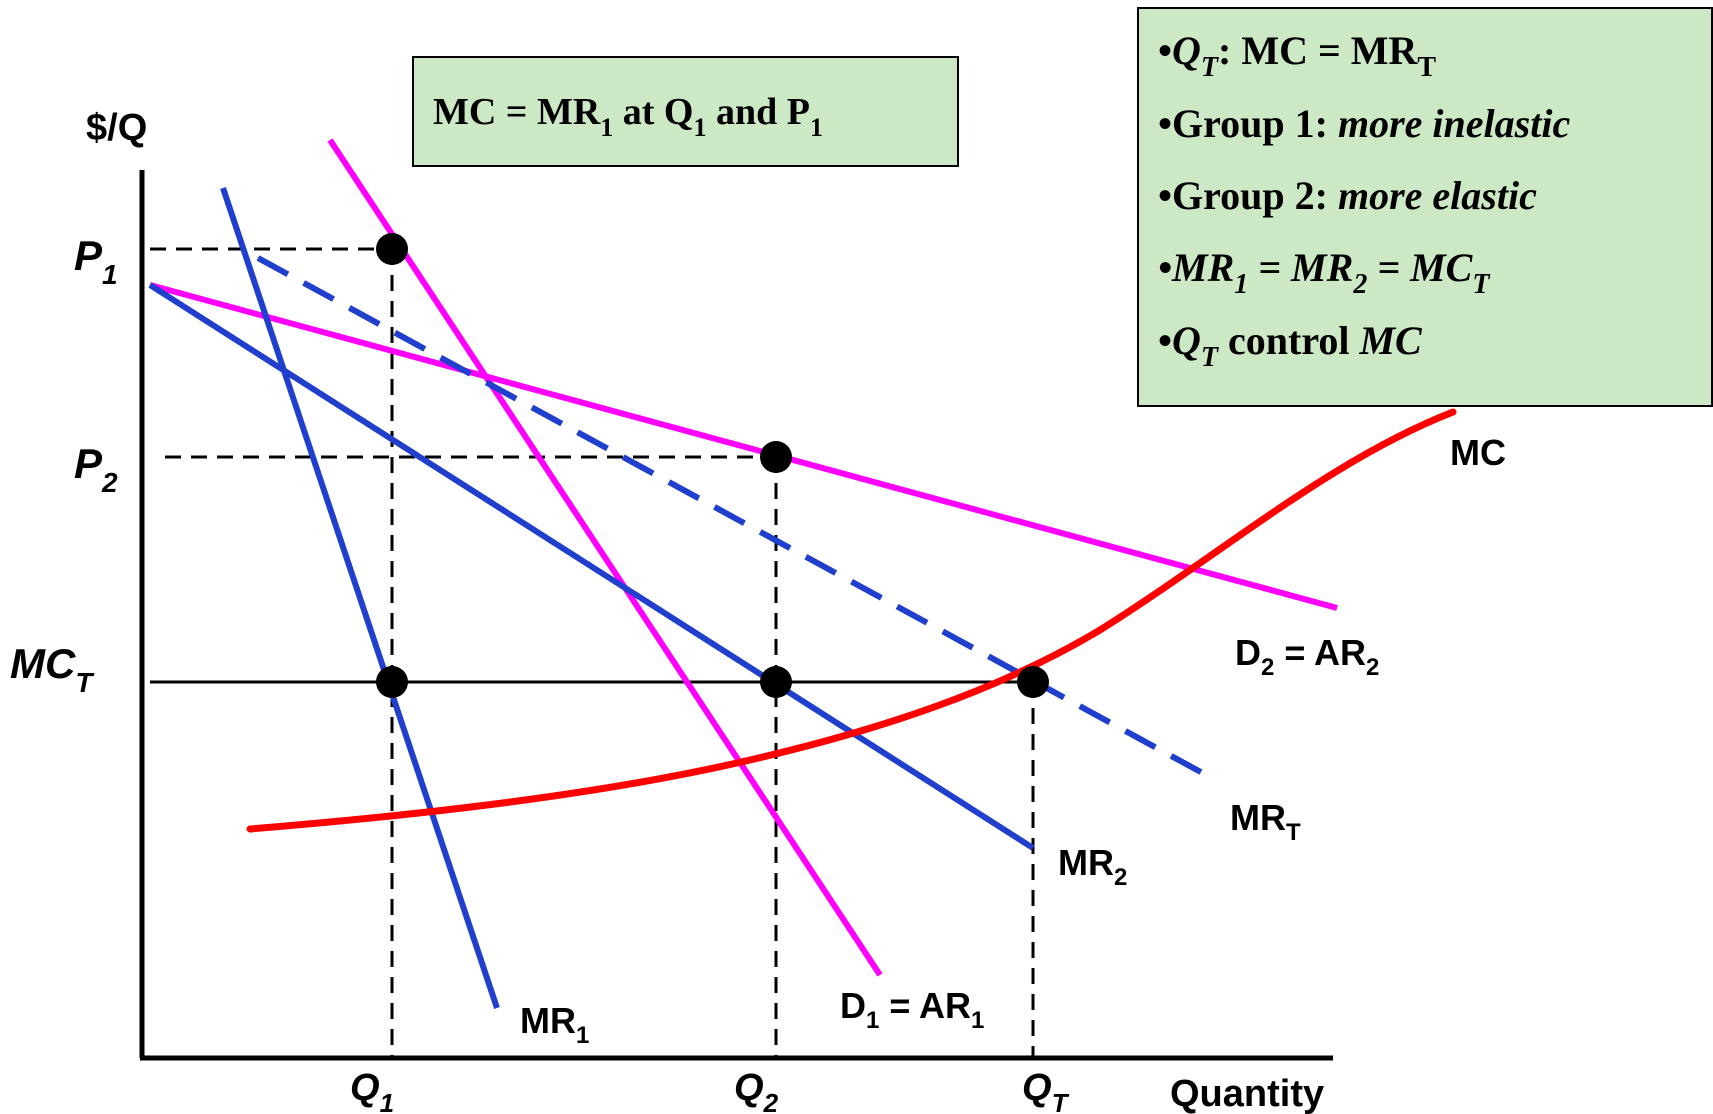 The image size is (1713, 1114). I want to click on point-mct-qt, so click(1033, 682).